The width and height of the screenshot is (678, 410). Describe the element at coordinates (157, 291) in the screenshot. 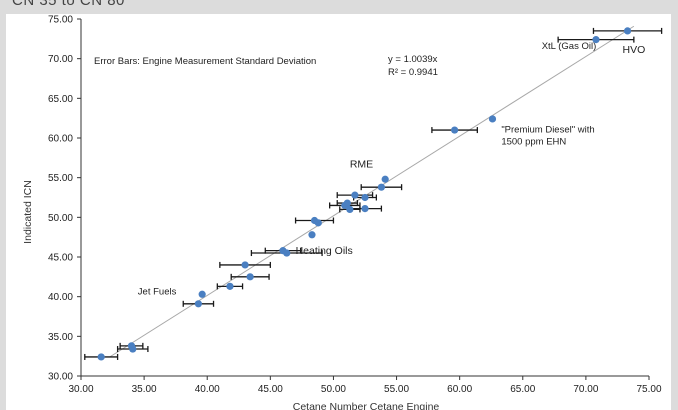

I see `annotation-label: Jet Fuels` at that location.